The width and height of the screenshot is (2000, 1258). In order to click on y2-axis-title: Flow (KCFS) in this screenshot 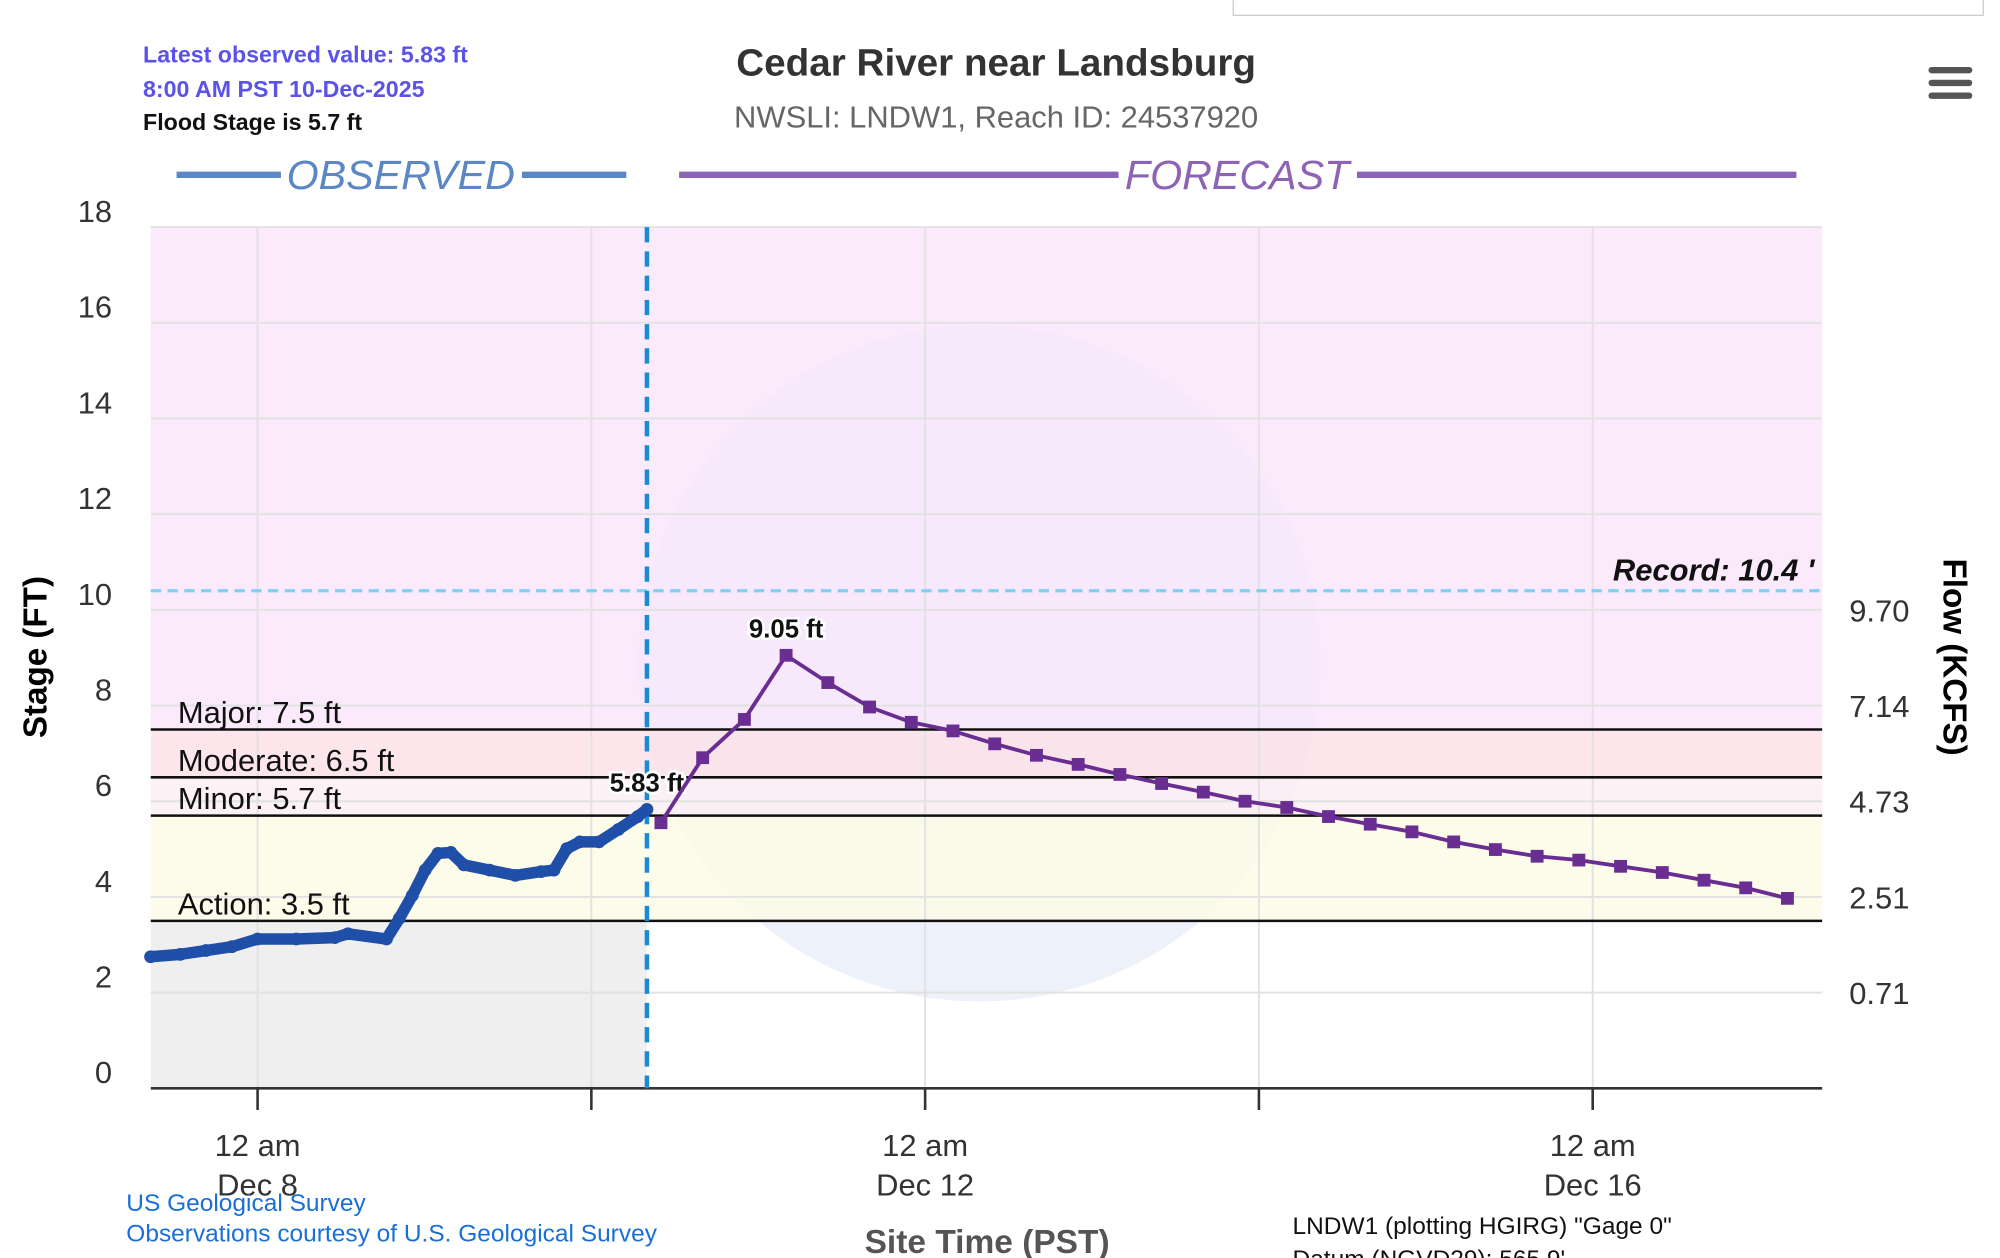, I will do `click(1953, 657)`.